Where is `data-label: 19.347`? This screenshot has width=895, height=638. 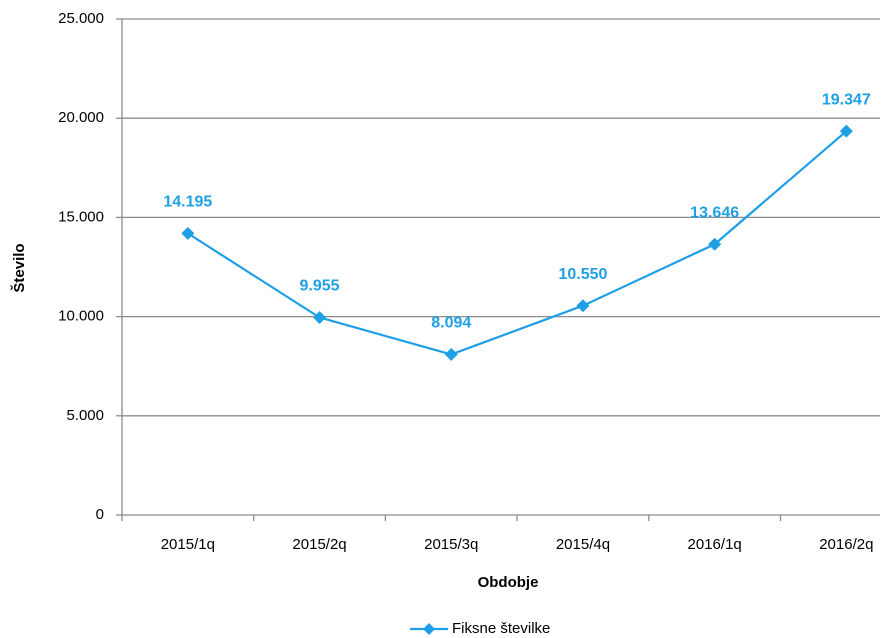
data-label: 19.347 is located at coordinates (846, 99).